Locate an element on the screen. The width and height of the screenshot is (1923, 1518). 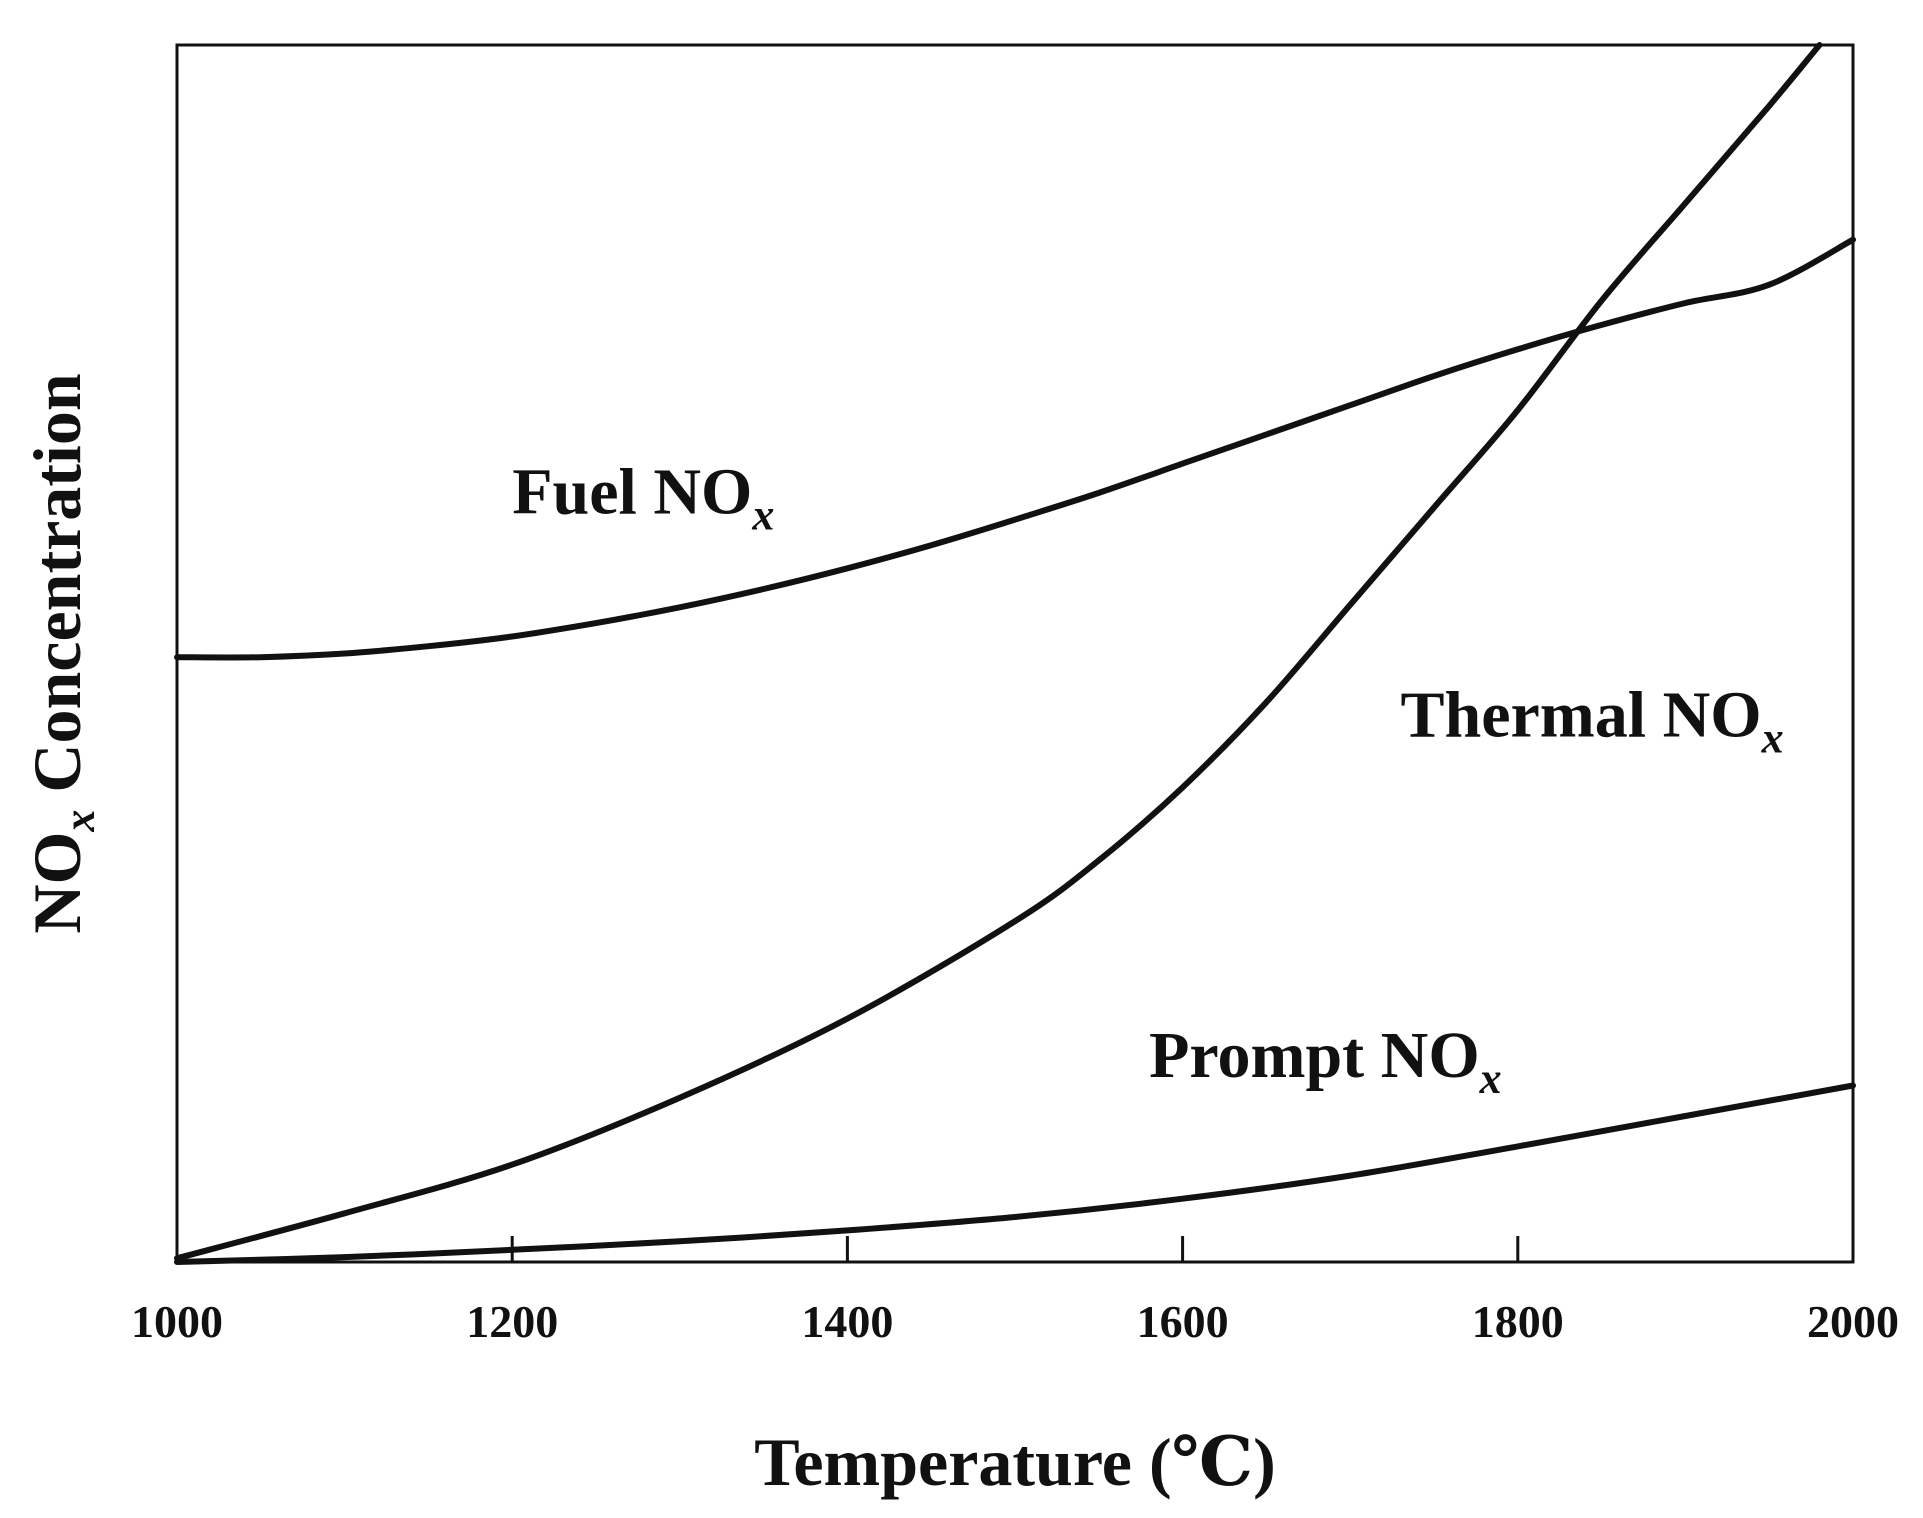
curve-label-main: Prompt NO is located at coordinates (1314, 1055).